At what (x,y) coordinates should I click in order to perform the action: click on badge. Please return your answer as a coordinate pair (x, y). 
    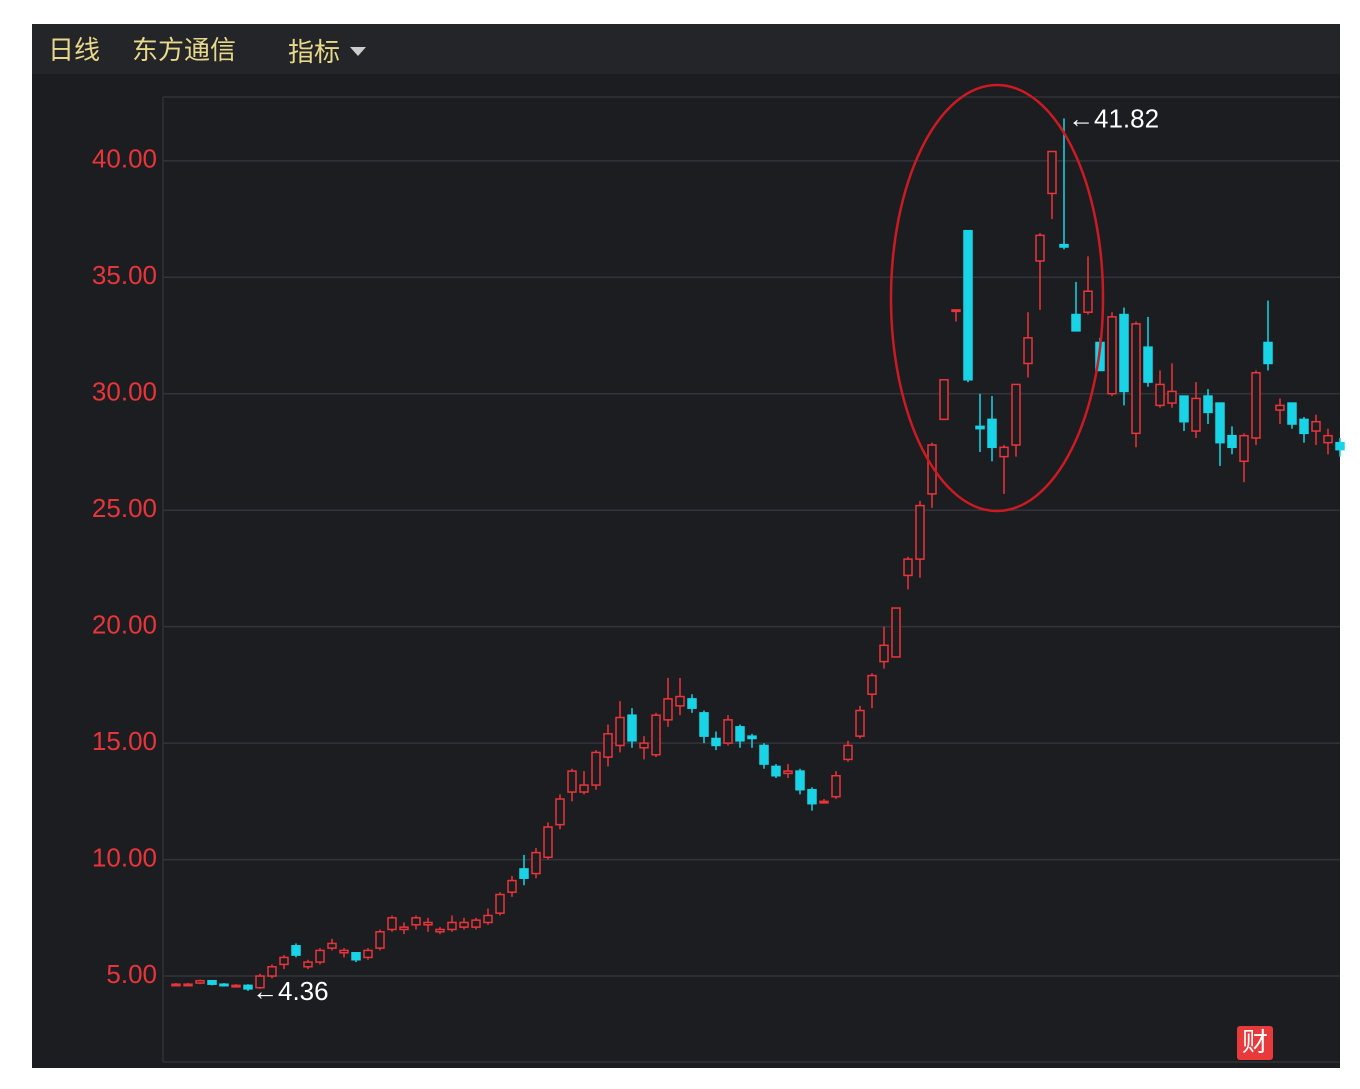
    Looking at the image, I should click on (1255, 1043).